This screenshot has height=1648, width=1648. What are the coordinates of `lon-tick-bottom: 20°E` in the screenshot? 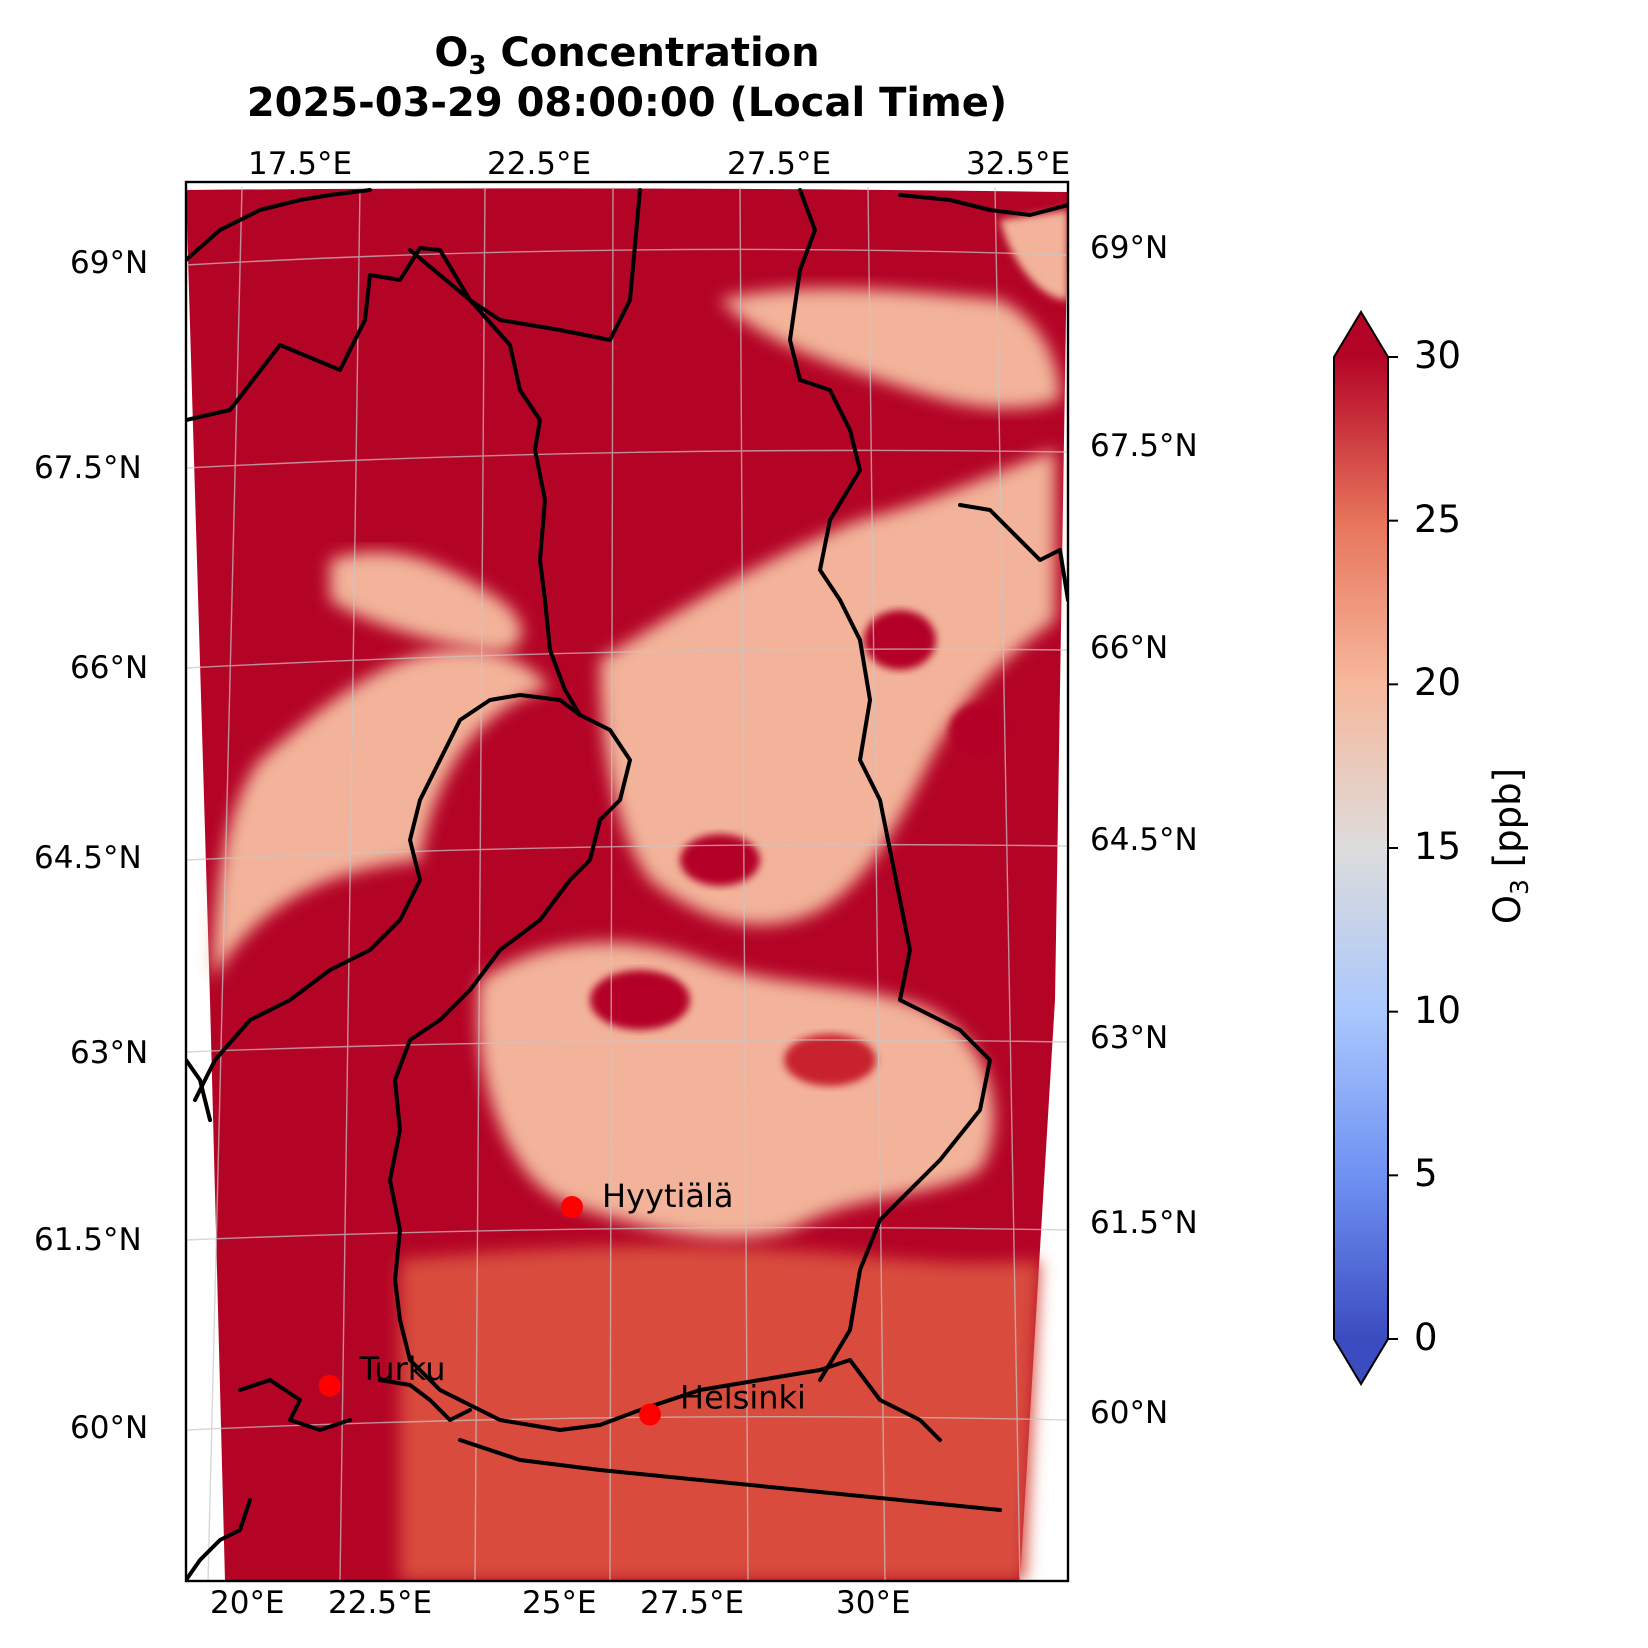 It's located at (247, 1603).